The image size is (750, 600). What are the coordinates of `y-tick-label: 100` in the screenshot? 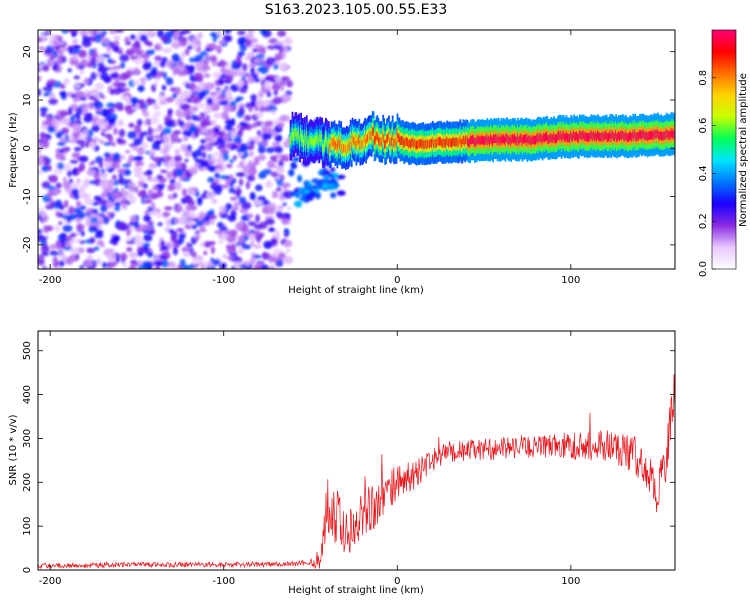 It's located at (27, 526).